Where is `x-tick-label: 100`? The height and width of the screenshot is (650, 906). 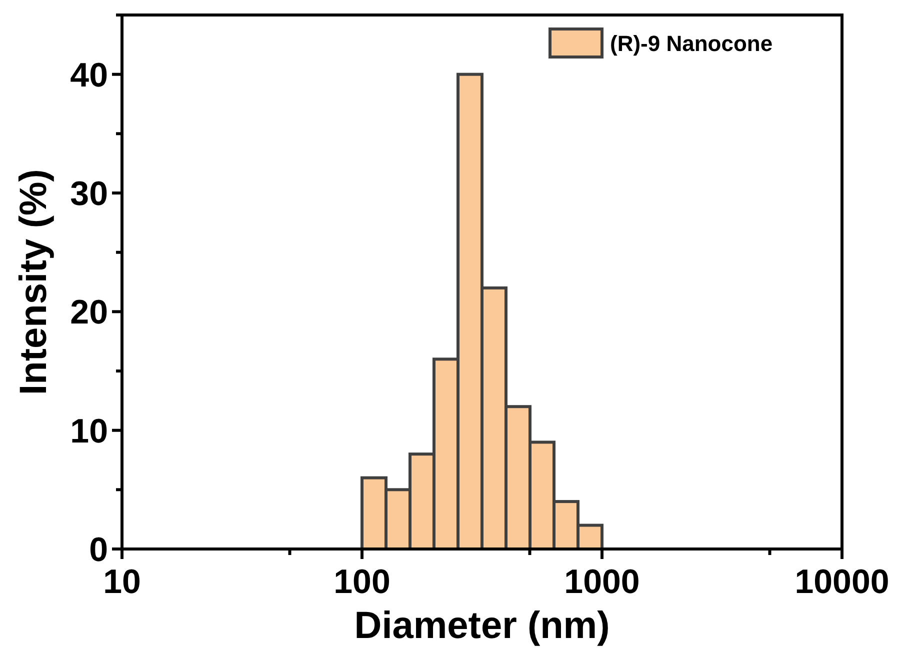 x-tick-label: 100 is located at coordinates (362, 582).